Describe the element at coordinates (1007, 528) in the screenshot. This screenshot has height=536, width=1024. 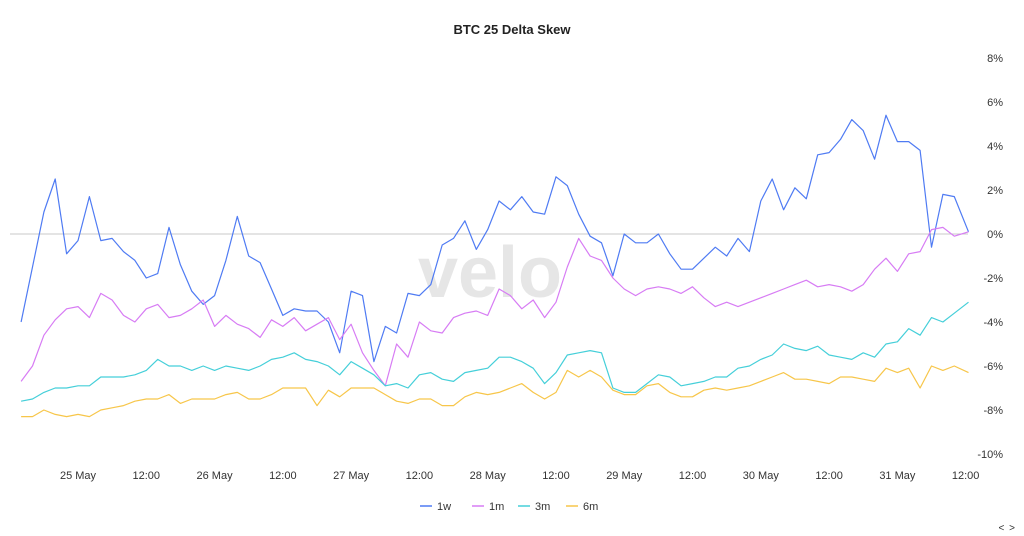
I see `chart-nav-arrows: < >` at that location.